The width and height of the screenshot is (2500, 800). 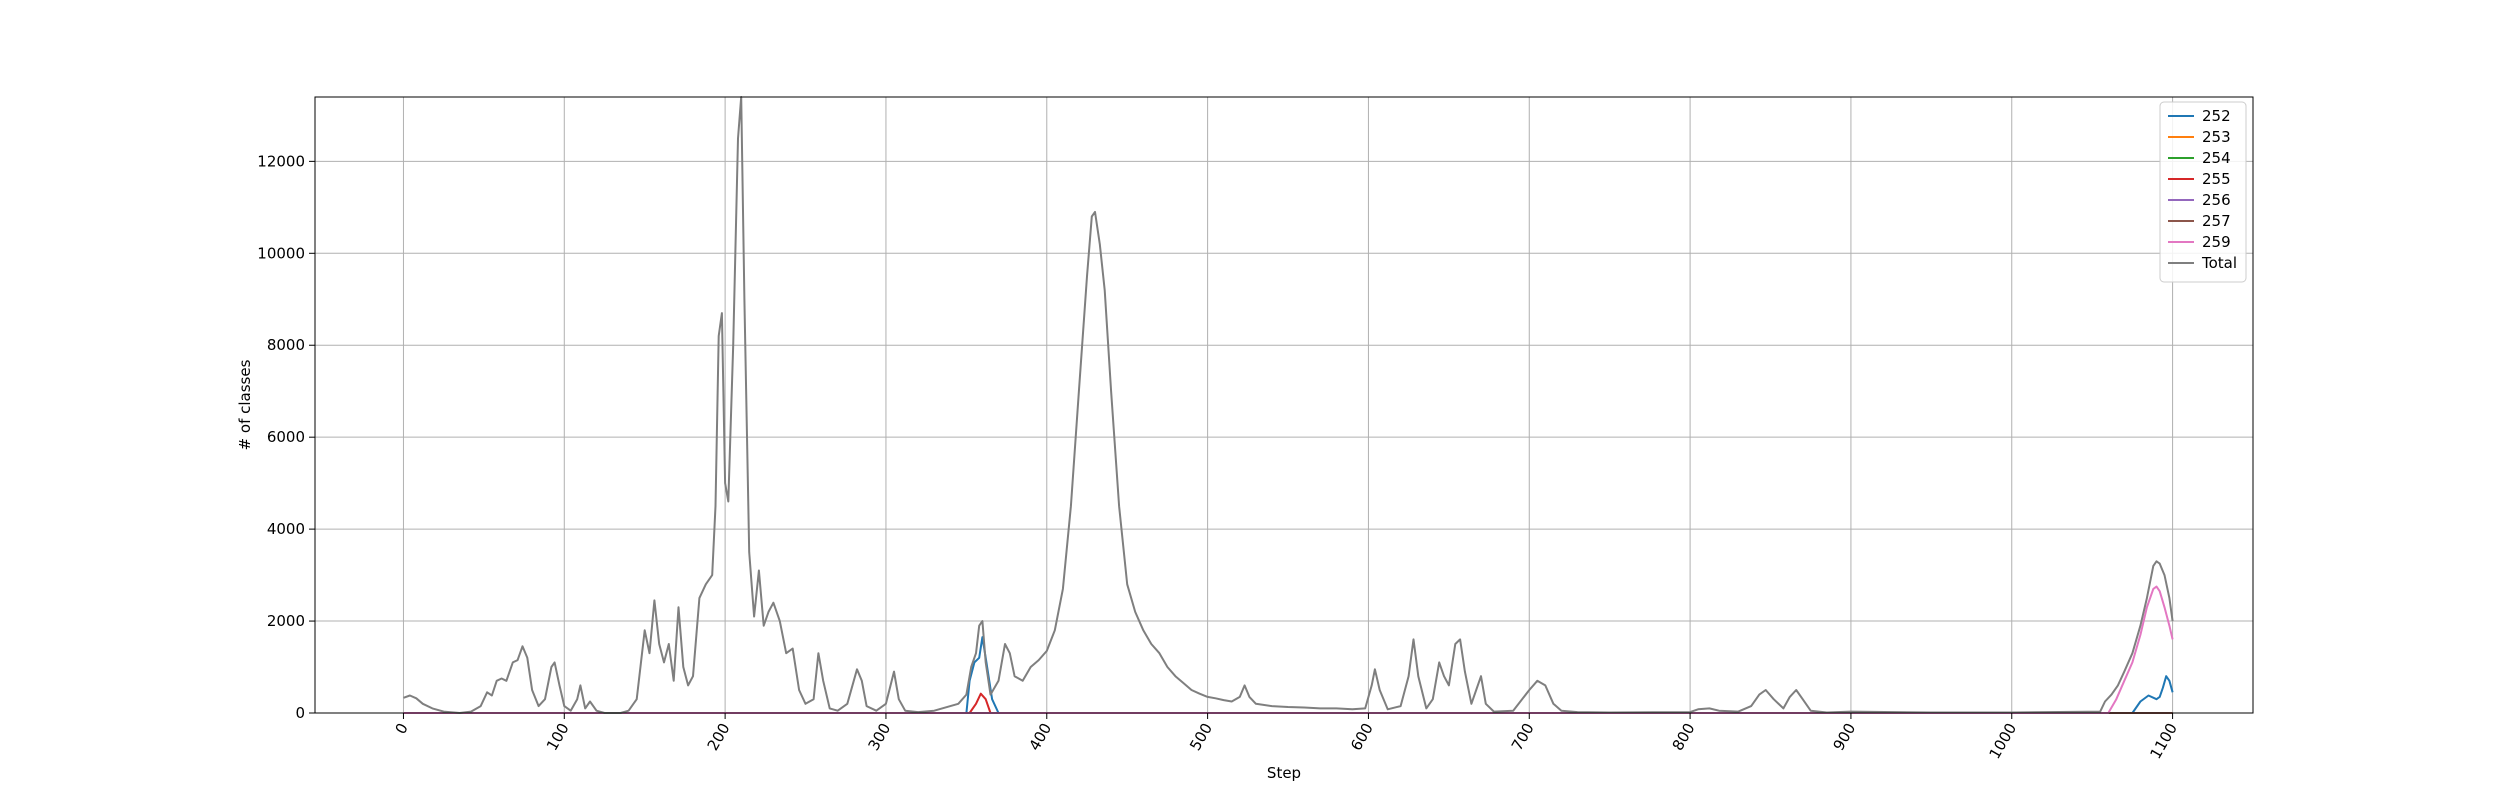 What do you see at coordinates (1844, 737) in the screenshot?
I see `x-tick-label: 900` at bounding box center [1844, 737].